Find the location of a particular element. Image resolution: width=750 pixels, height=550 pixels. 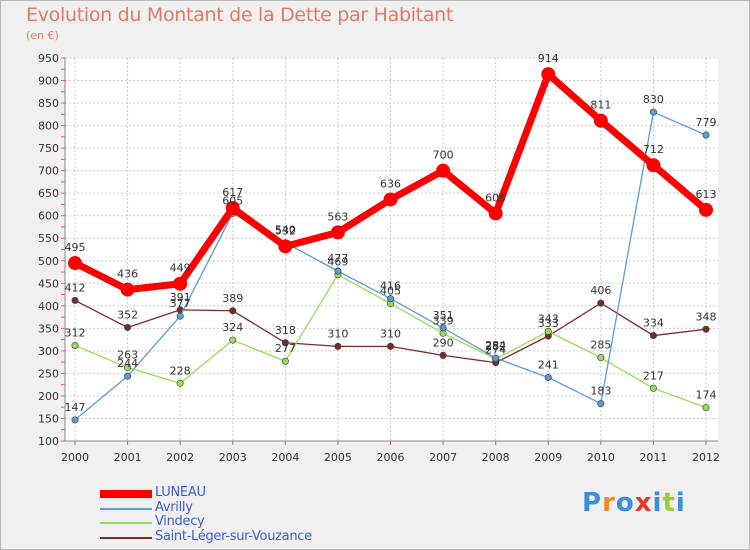

data-label-avrilly: 377 is located at coordinates (180, 303).